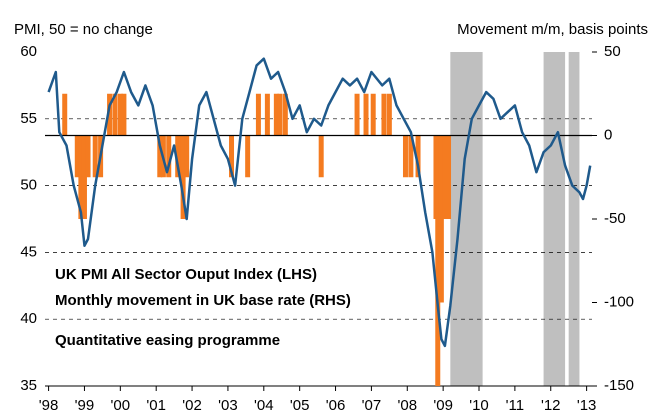  I want to click on x-tick-label: '09, so click(443, 405).